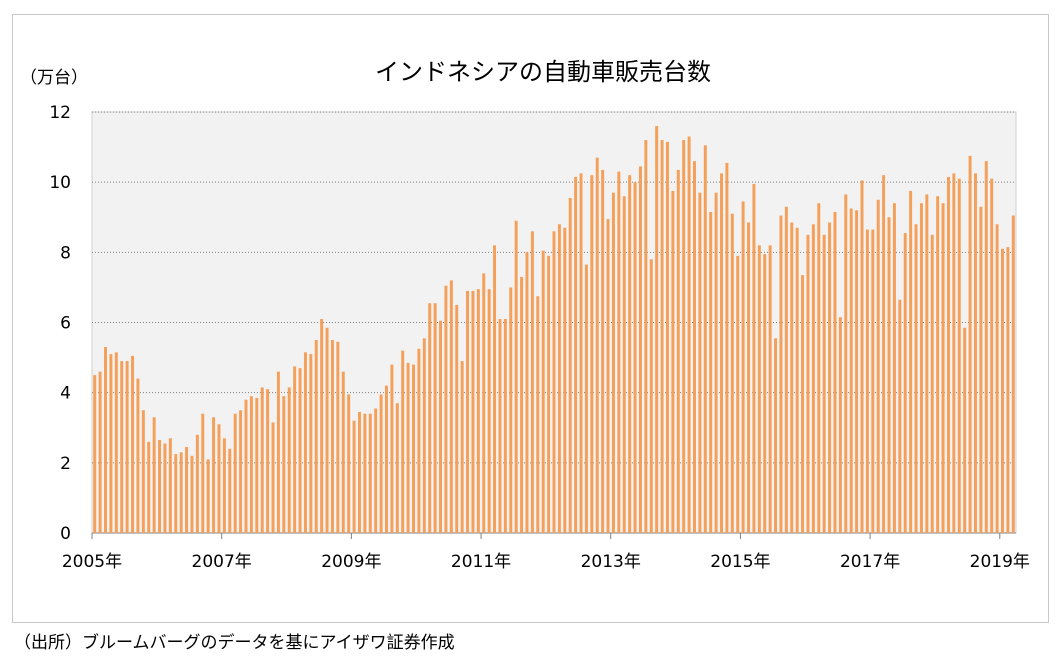 The height and width of the screenshot is (664, 1063). I want to click on x-tick-label: 2011年, so click(481, 562).